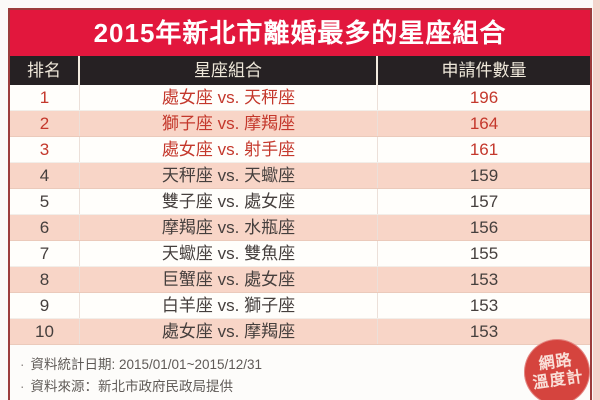 The image size is (600, 400). What do you see at coordinates (45, 227) in the screenshot?
I see `rank-cell: 6` at bounding box center [45, 227].